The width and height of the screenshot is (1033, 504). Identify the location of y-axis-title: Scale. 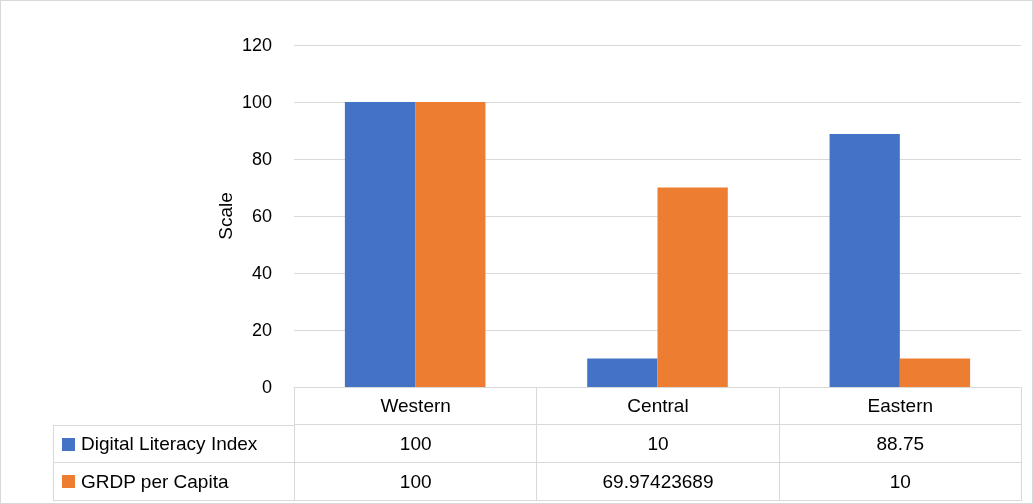
(226, 216).